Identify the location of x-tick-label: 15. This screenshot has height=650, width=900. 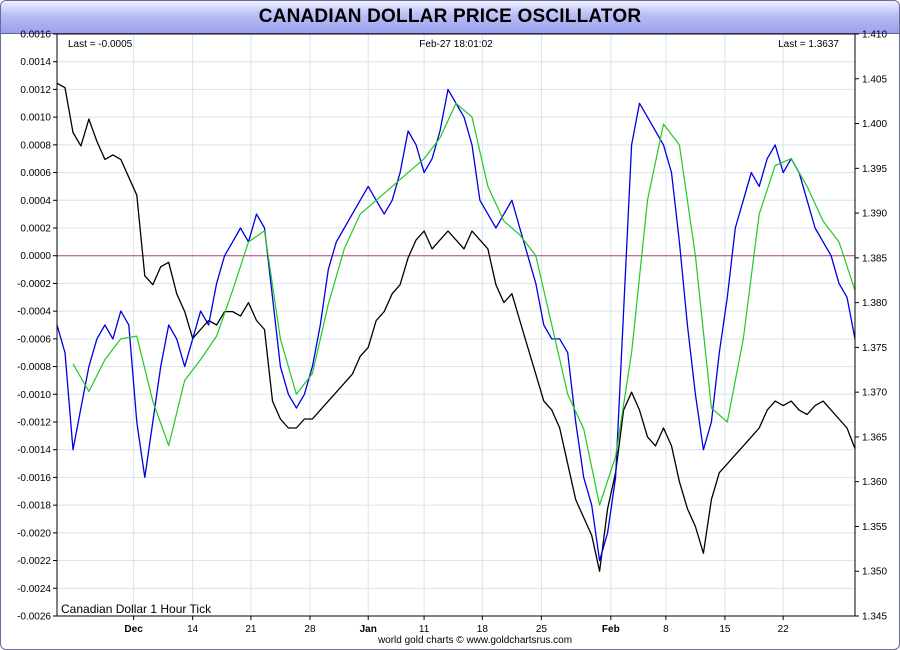
(725, 629).